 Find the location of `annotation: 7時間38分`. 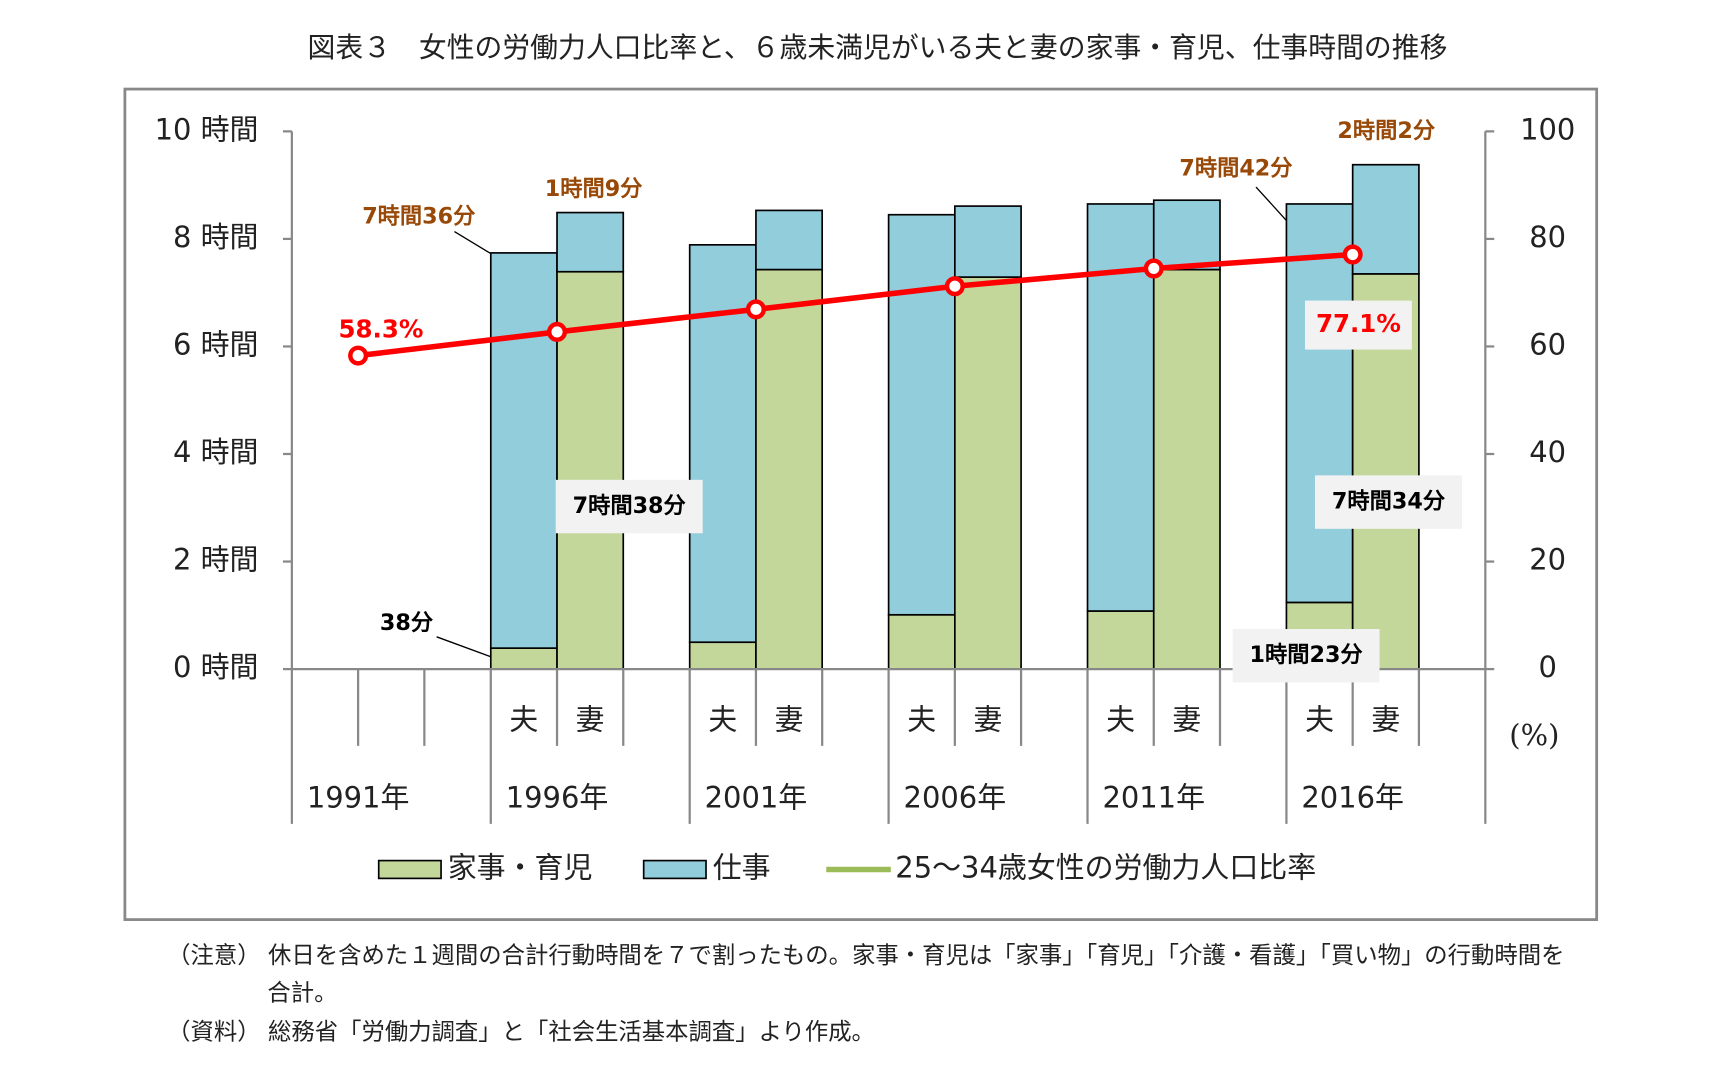

annotation: 7時間38分 is located at coordinates (630, 506).